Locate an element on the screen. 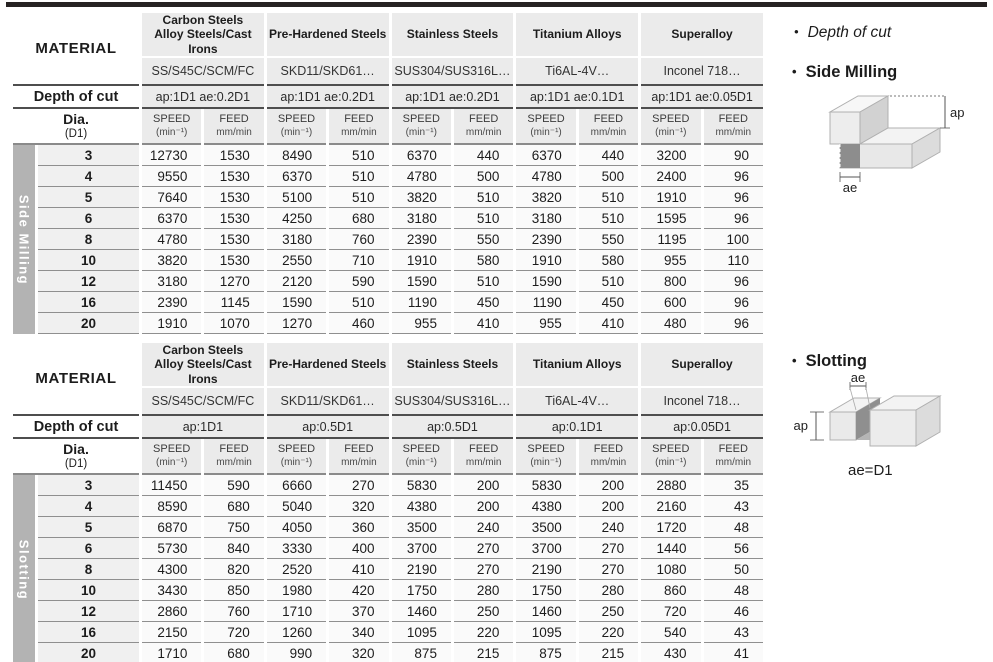 This screenshot has width=993, height=662. dia-value: 4 is located at coordinates (88, 507).